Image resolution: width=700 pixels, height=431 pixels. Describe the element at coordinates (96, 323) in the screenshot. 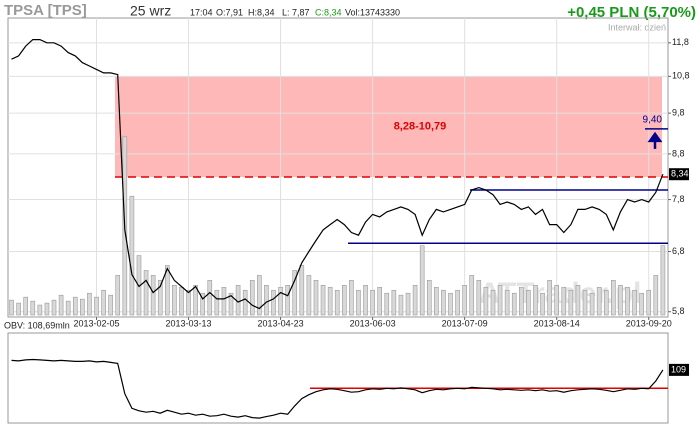

I see `x-tick-label: 2013-02-05` at that location.